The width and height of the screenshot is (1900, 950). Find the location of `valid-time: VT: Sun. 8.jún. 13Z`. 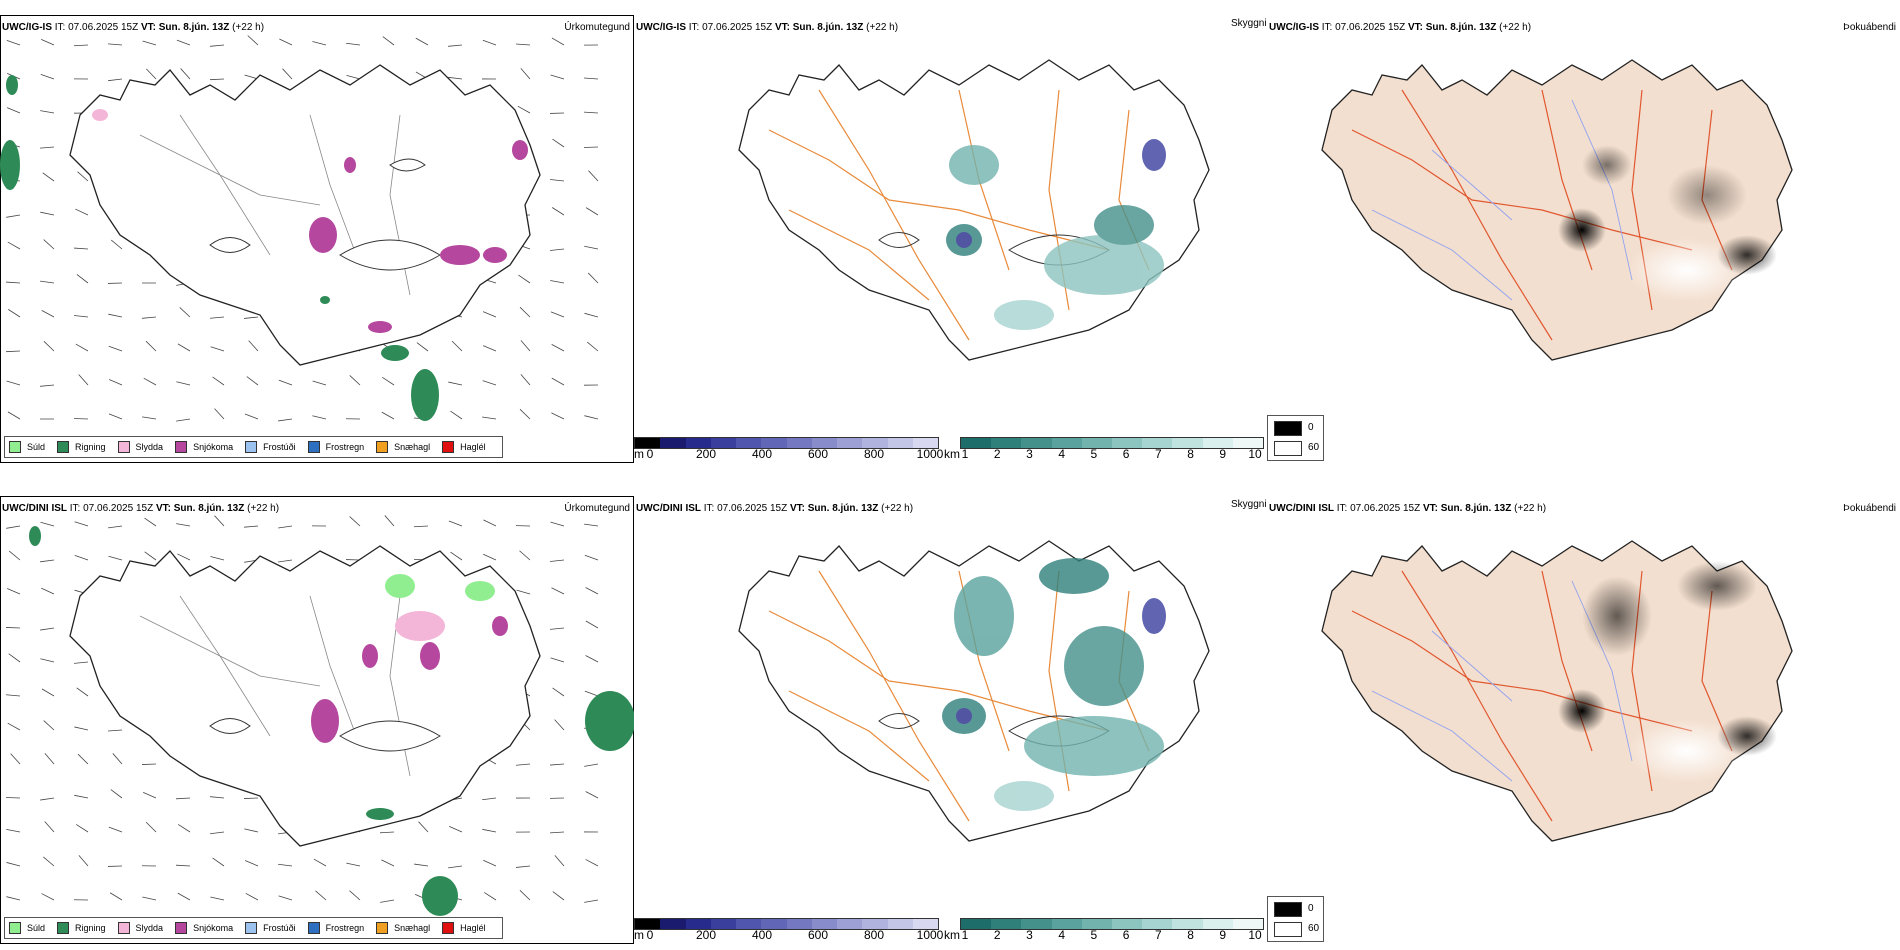

valid-time: VT: Sun. 8.jún. 13Z is located at coordinates (185, 27).